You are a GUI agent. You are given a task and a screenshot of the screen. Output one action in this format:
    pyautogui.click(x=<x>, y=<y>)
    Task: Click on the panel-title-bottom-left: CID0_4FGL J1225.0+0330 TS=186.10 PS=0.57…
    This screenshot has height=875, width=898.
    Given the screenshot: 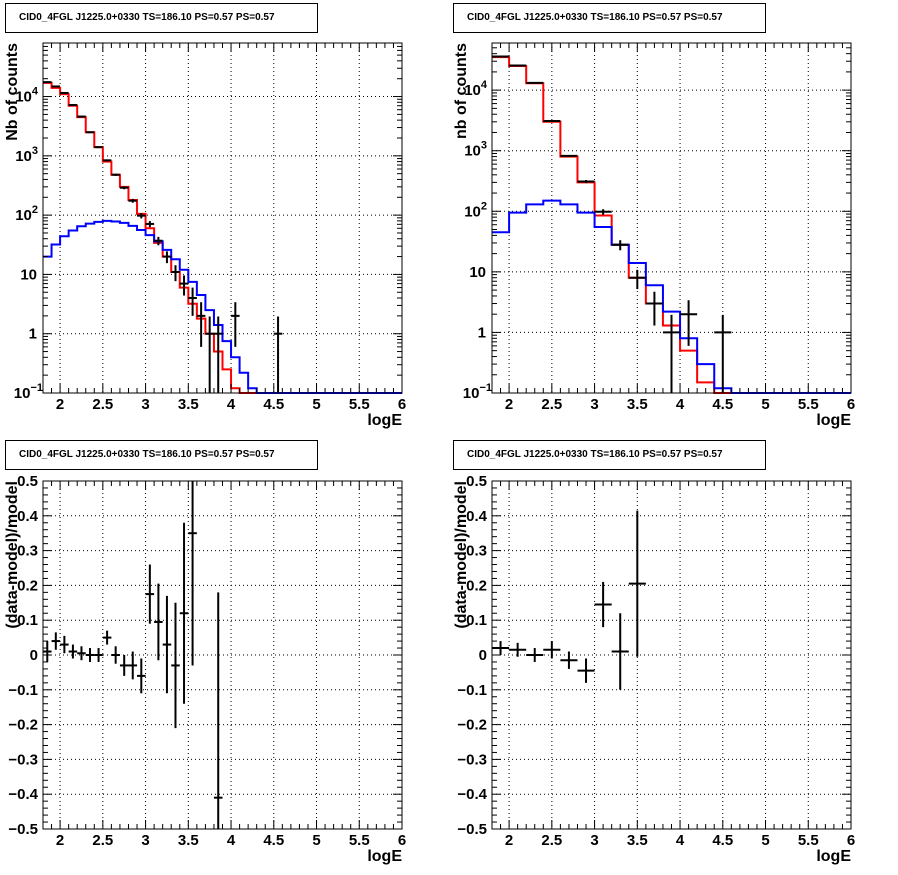 What is the action you would take?
    pyautogui.click(x=161, y=455)
    